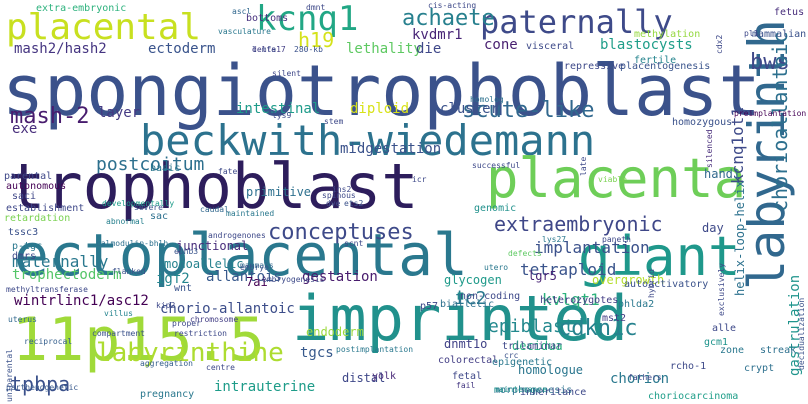  Describe the element at coordinates (713, 228) in the screenshot. I see `word-day: day` at that location.